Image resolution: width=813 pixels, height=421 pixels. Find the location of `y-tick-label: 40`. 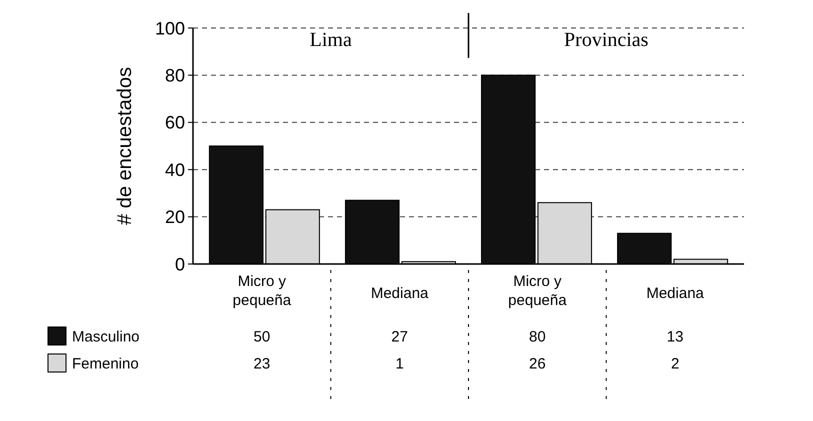

y-tick-label: 40 is located at coordinates (174, 170).